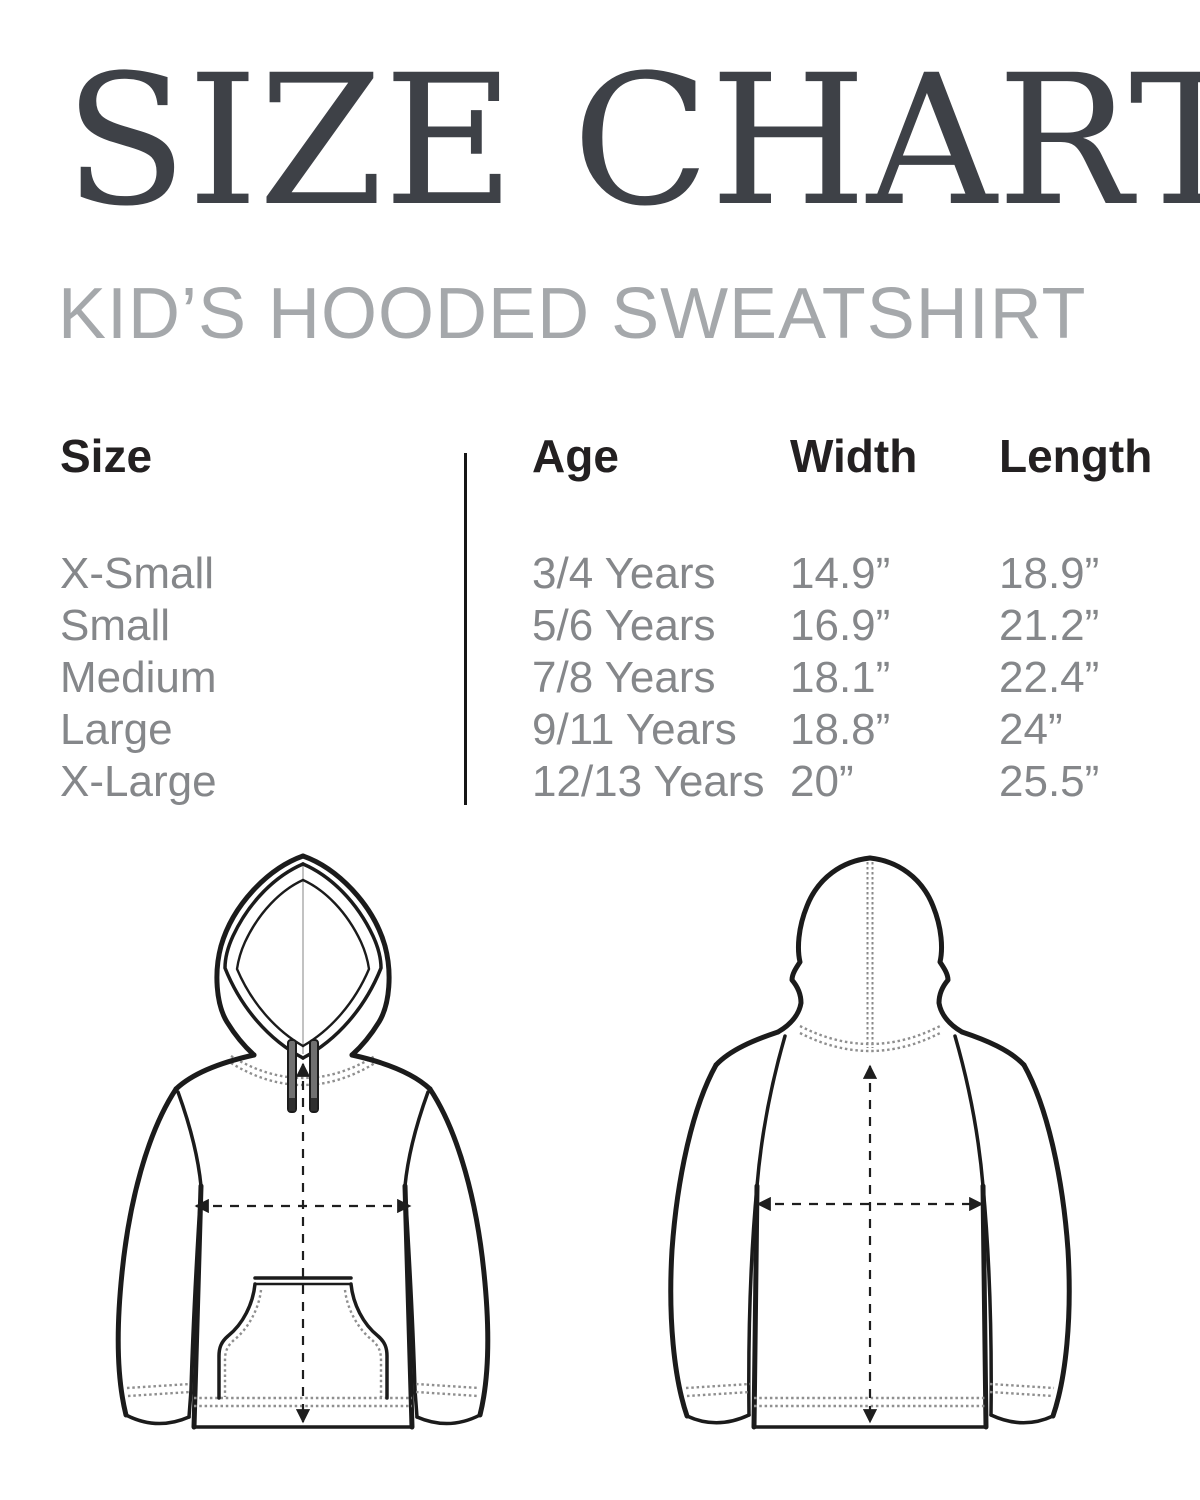  Describe the element at coordinates (1049, 573) in the screenshot. I see `length-value: 18.9”` at that location.